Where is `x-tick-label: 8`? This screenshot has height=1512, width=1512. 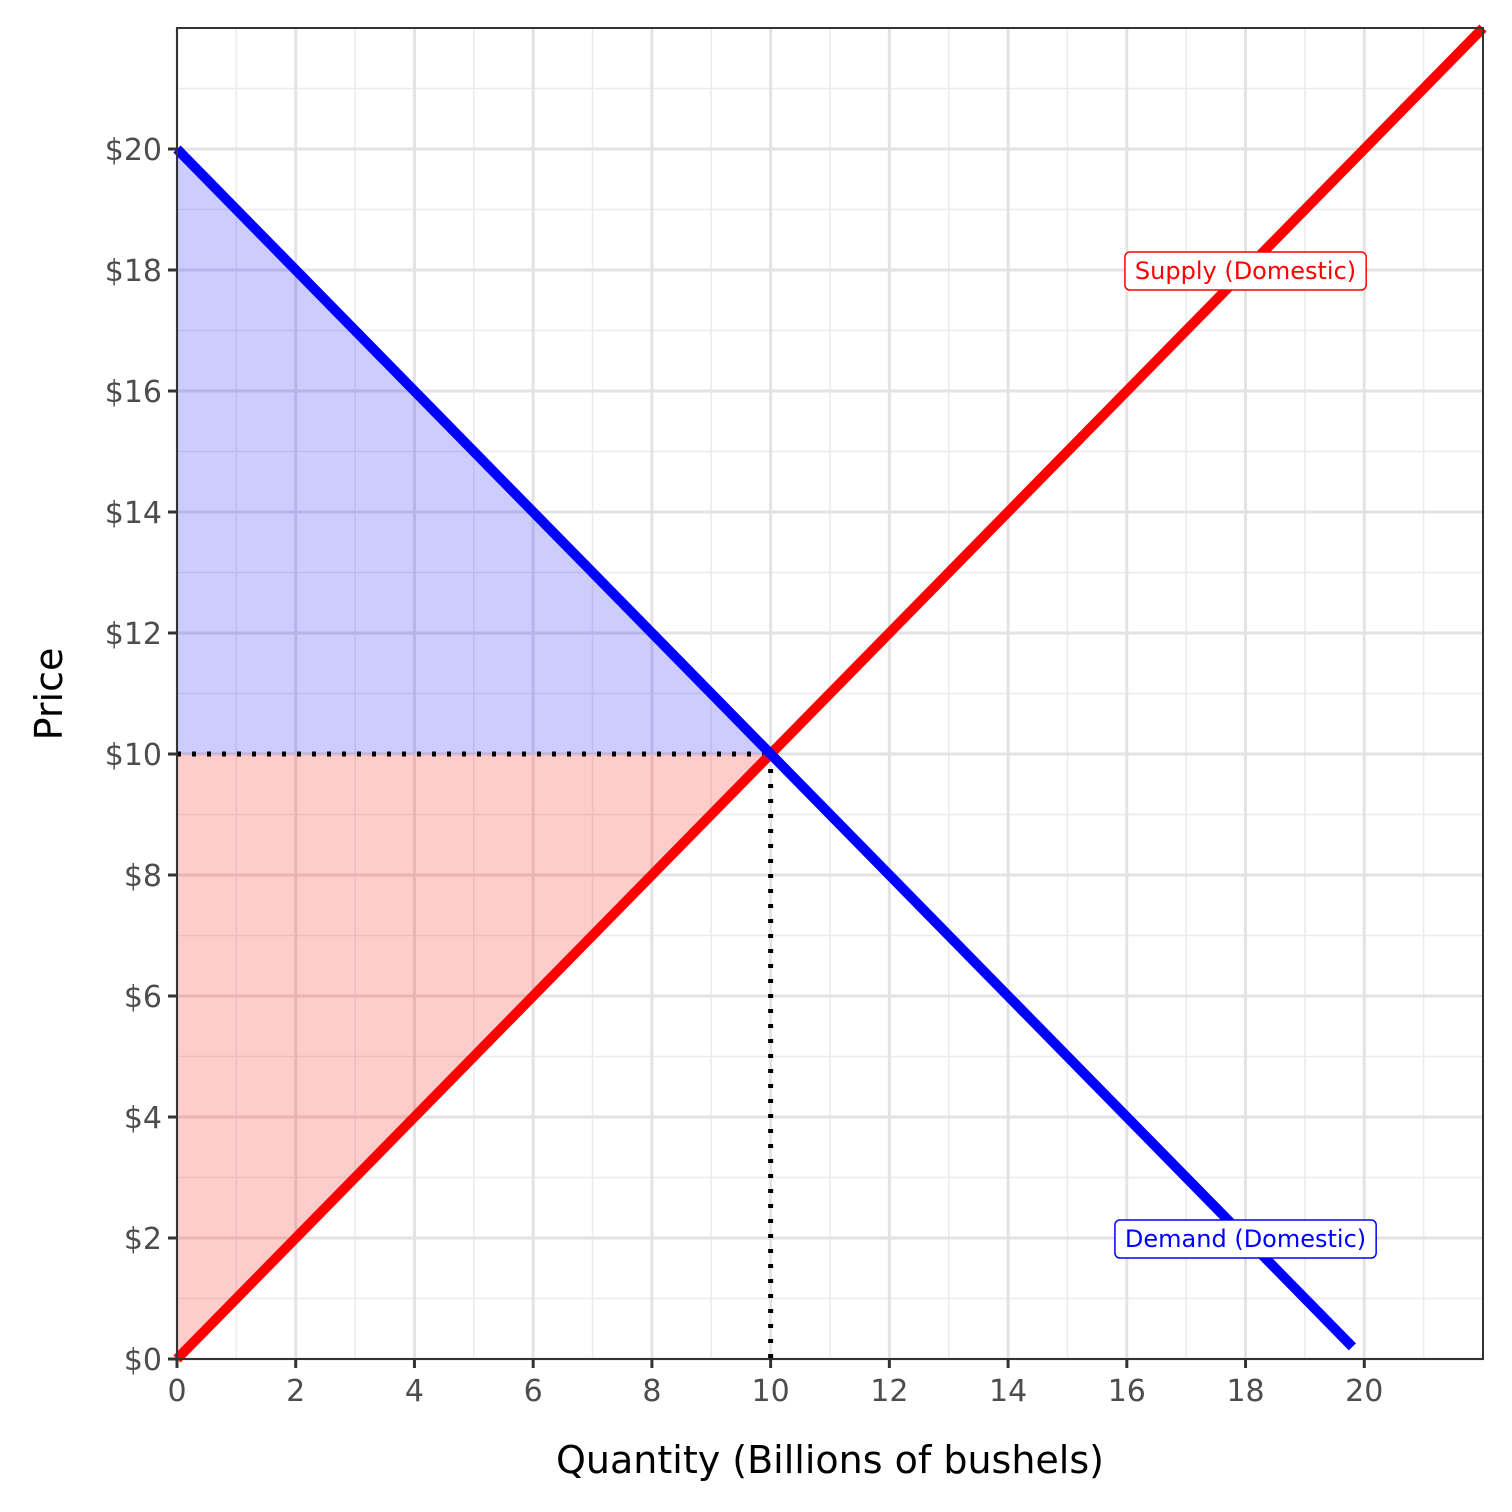
x-tick-label: 8 is located at coordinates (651, 1391).